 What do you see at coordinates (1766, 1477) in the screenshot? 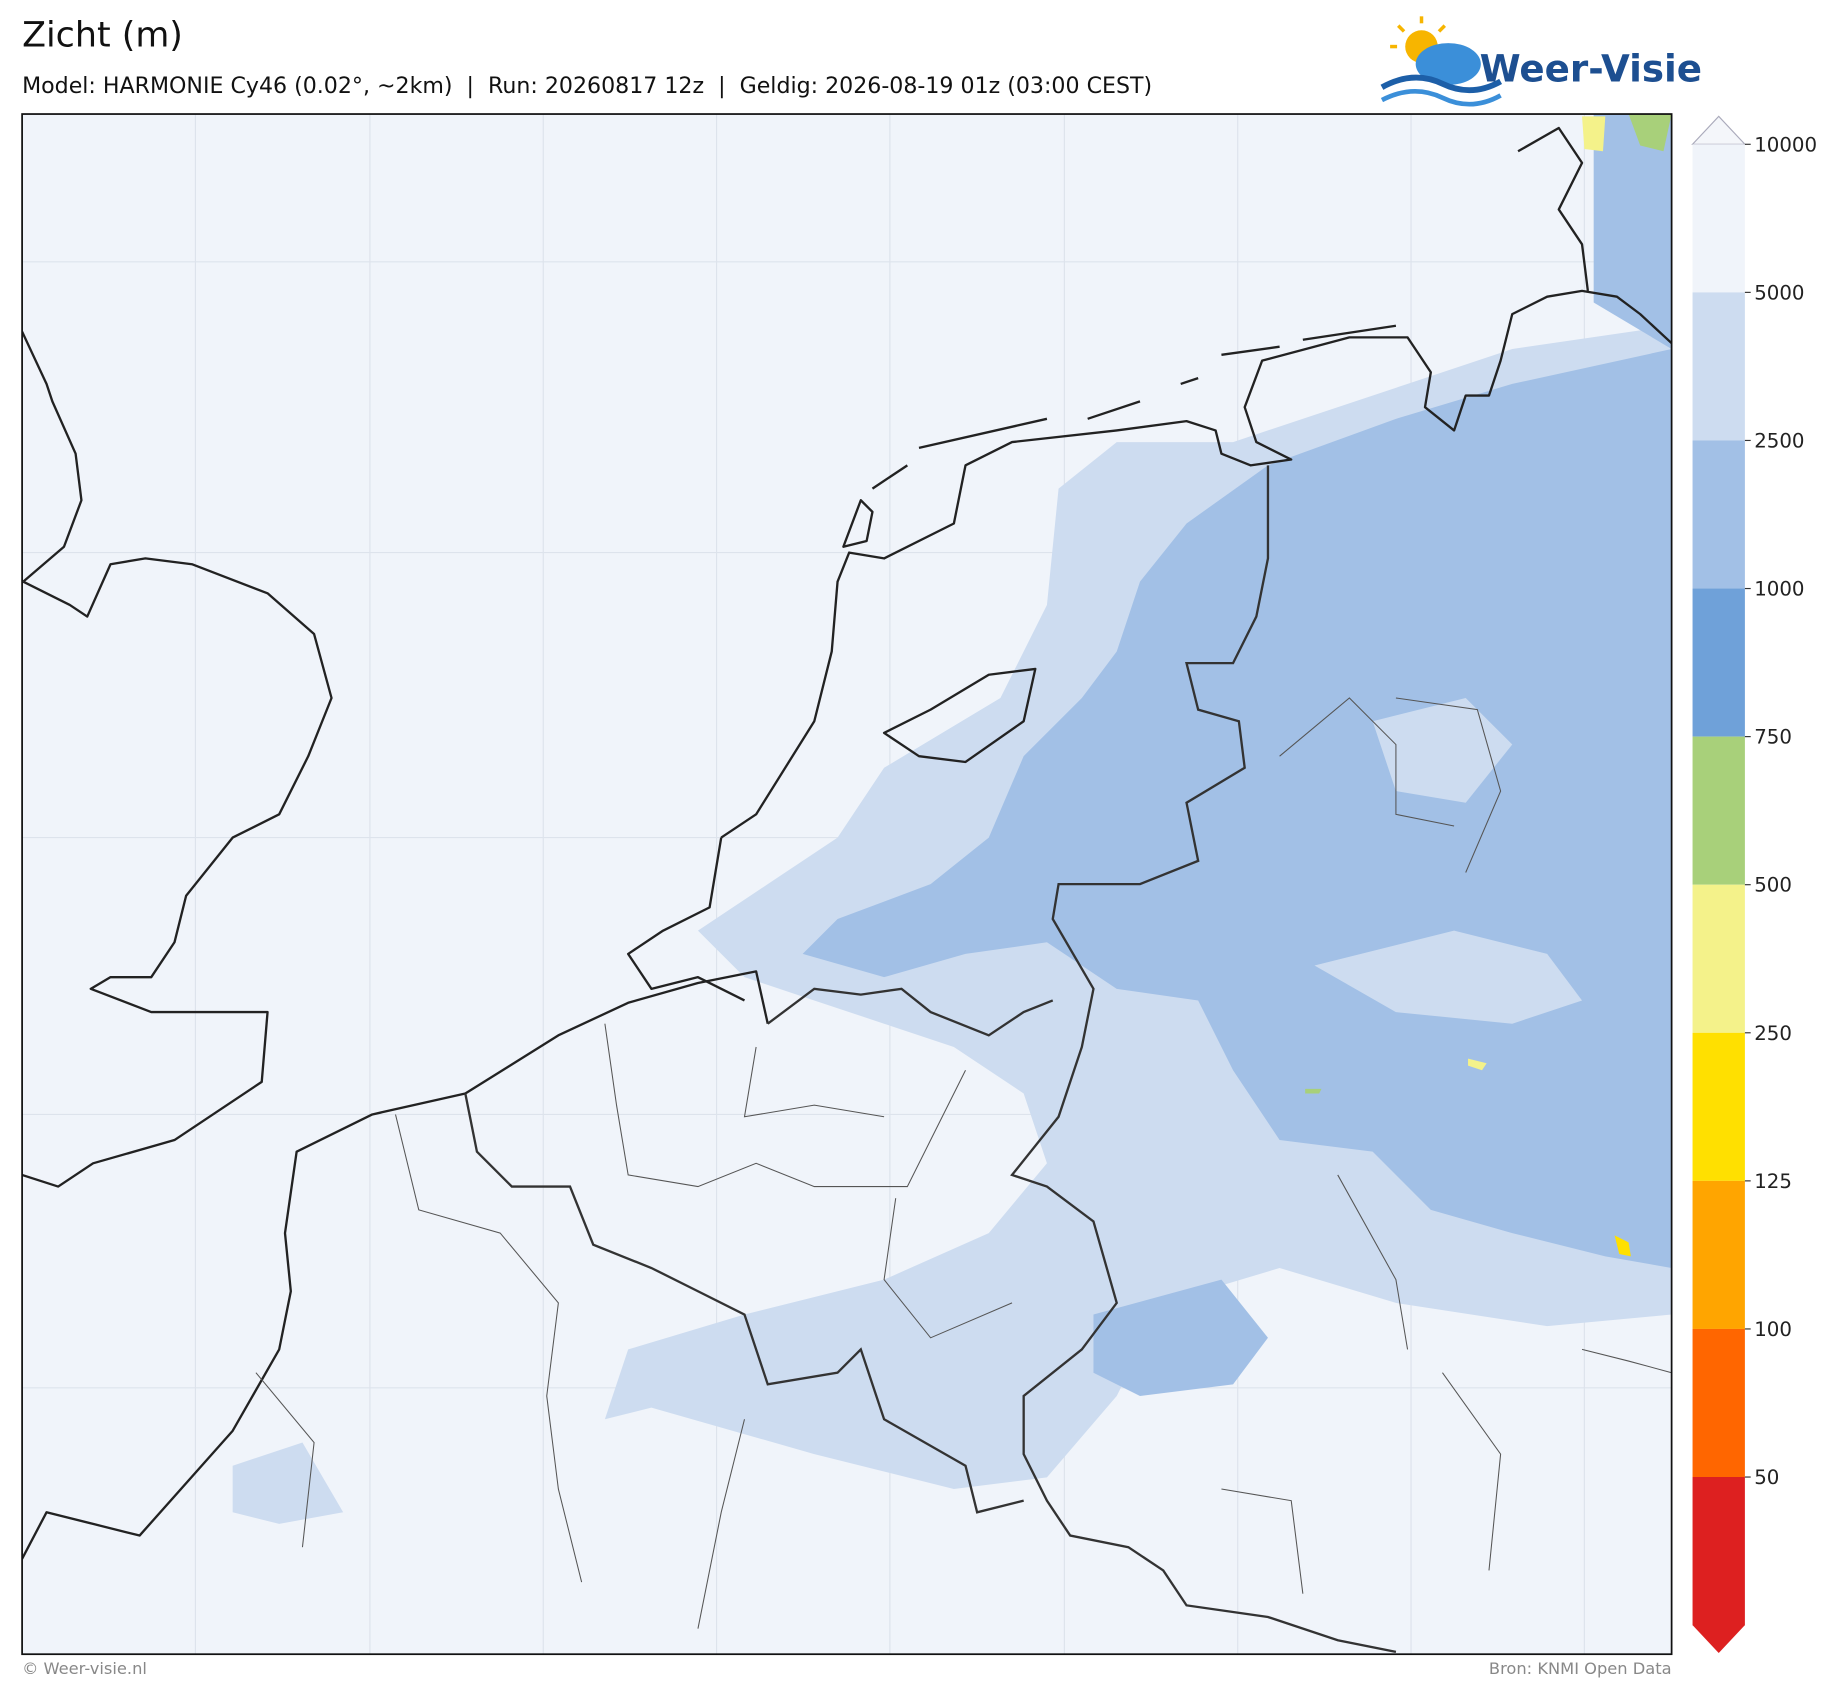
I see `colorbar-label: 50` at bounding box center [1766, 1477].